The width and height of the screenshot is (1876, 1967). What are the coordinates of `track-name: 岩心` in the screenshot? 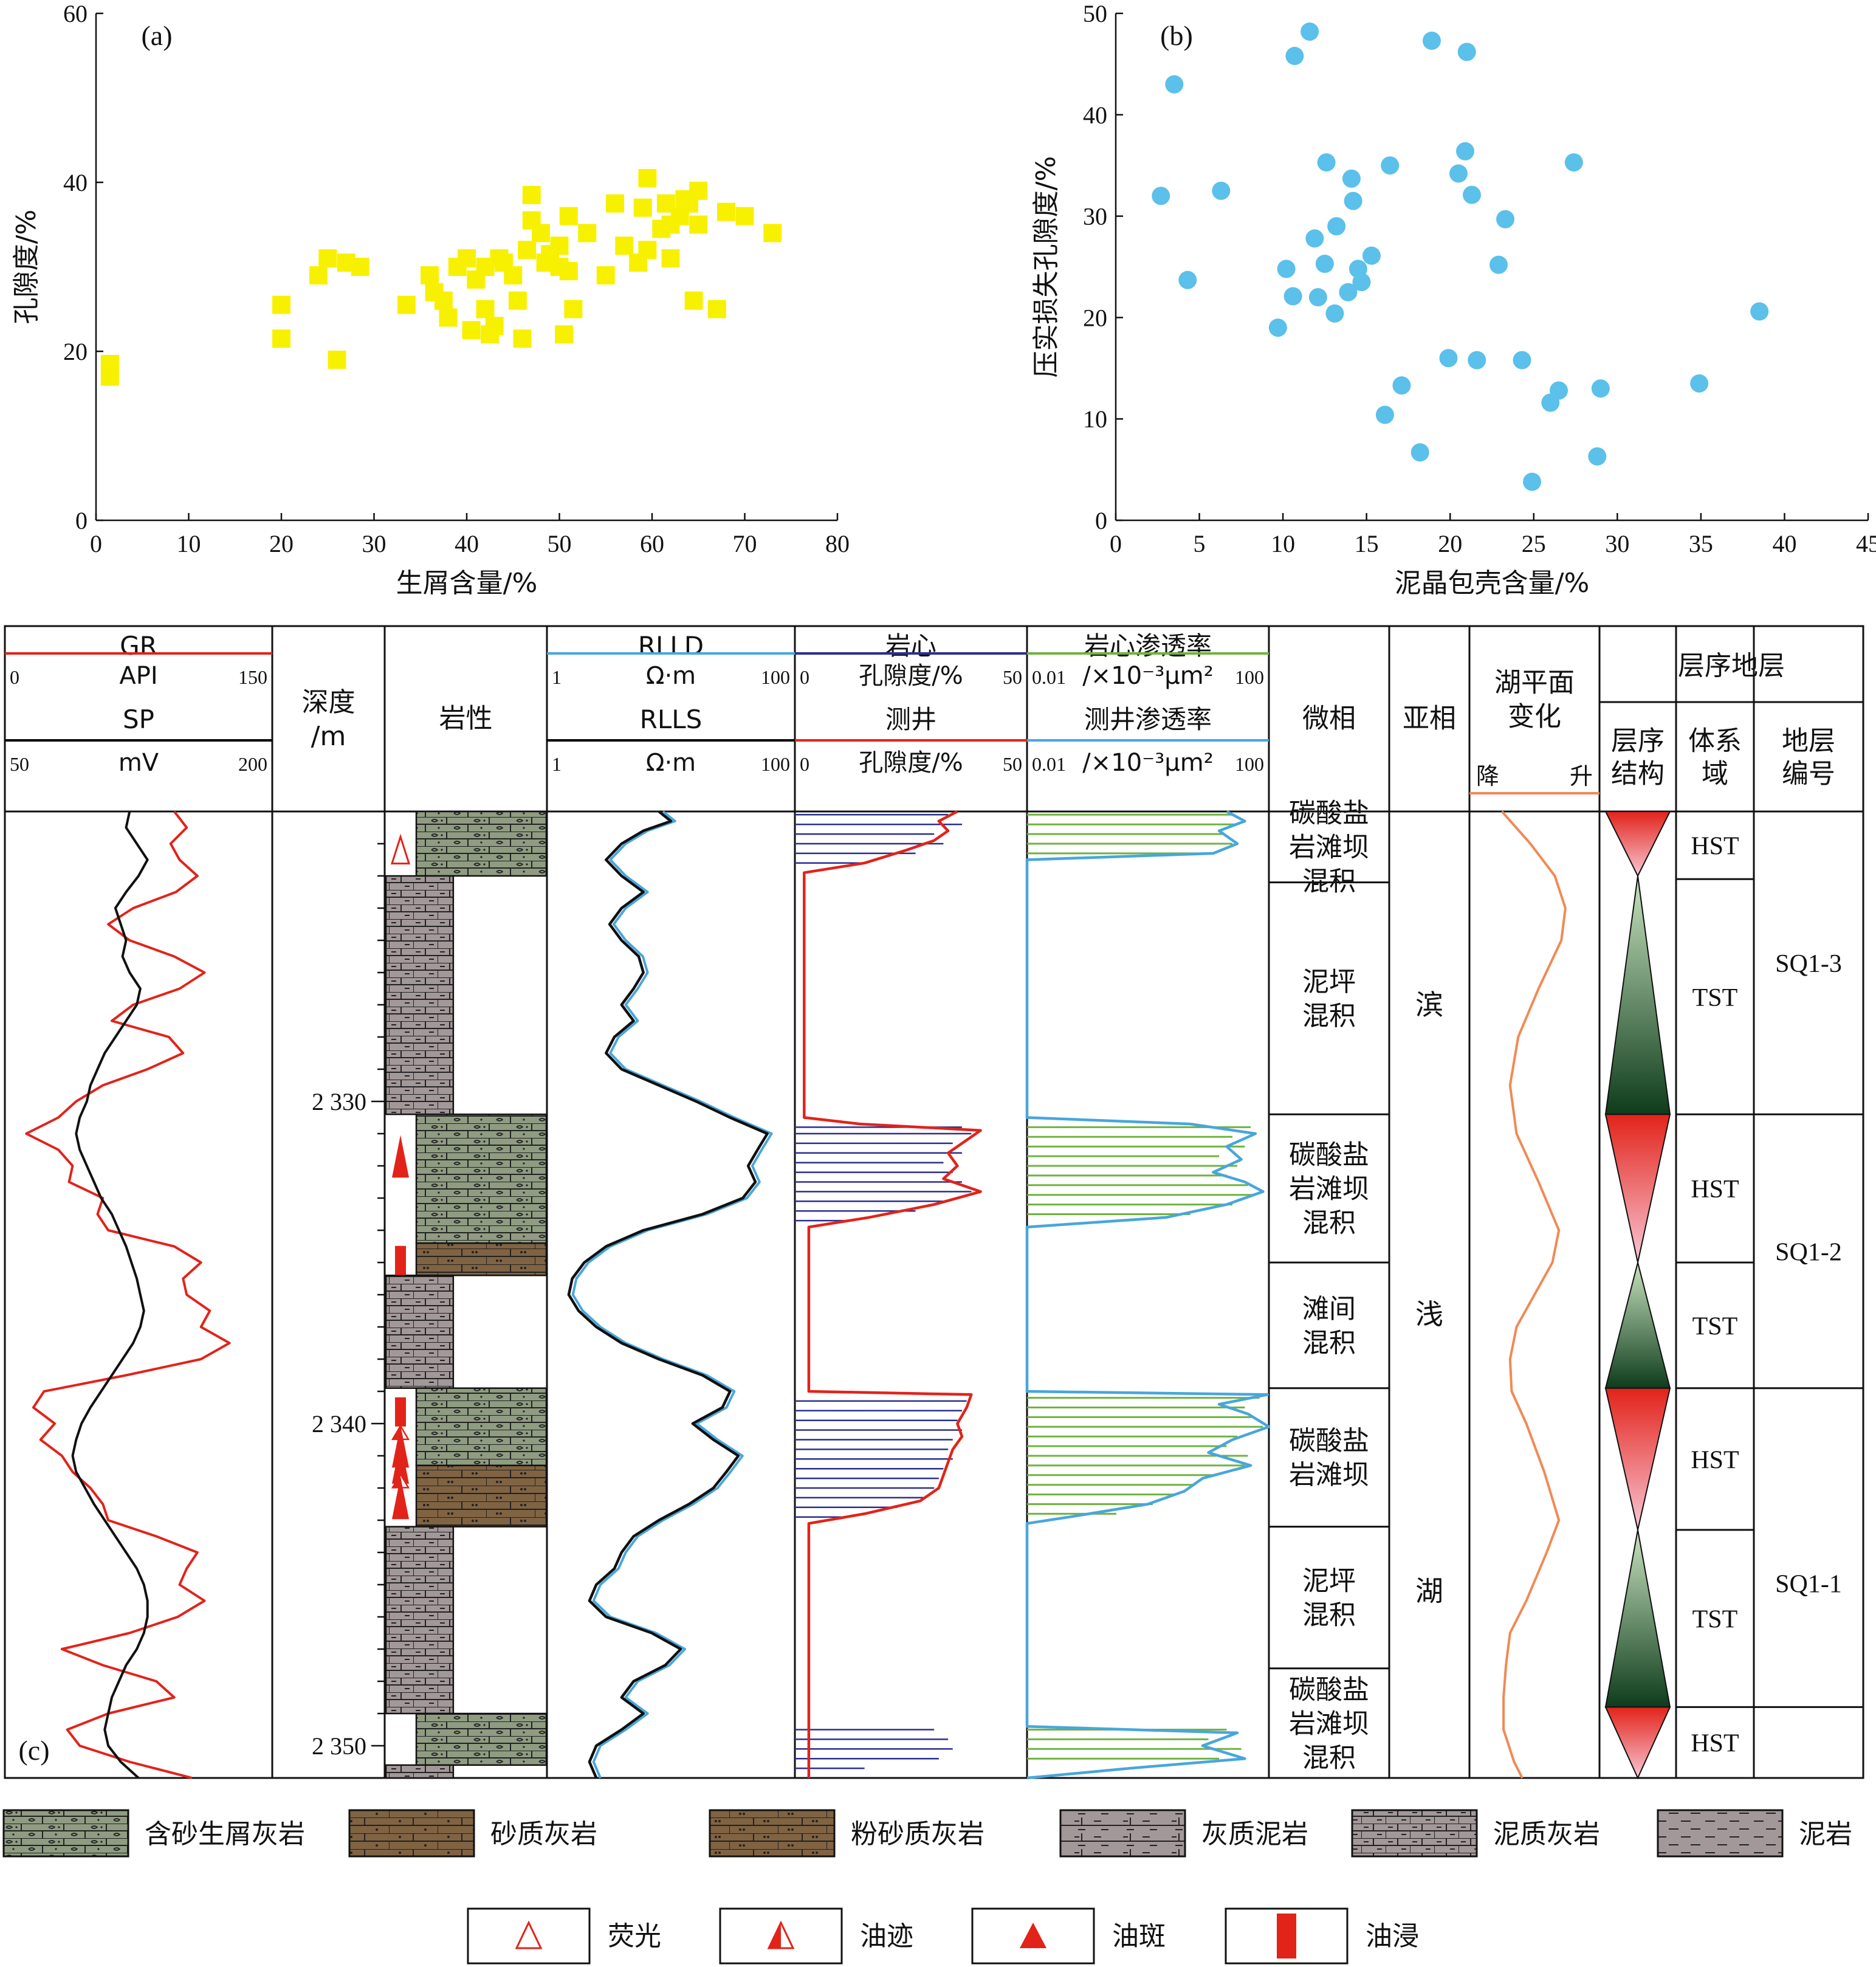 It's located at (911, 646).